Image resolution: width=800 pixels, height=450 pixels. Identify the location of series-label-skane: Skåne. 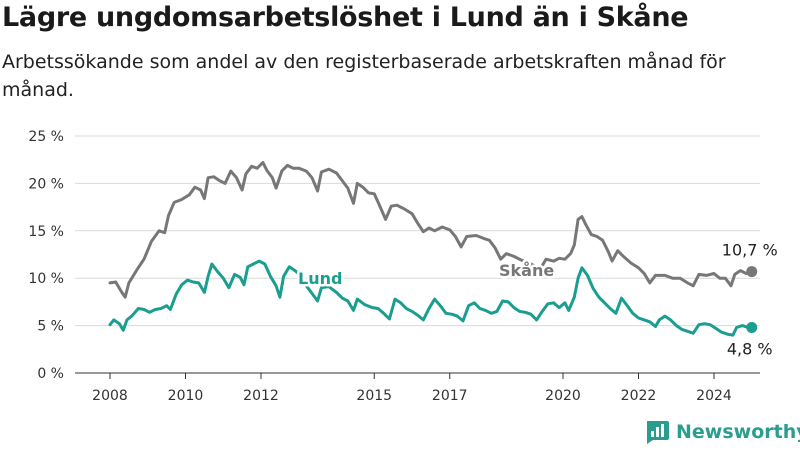
(526, 270).